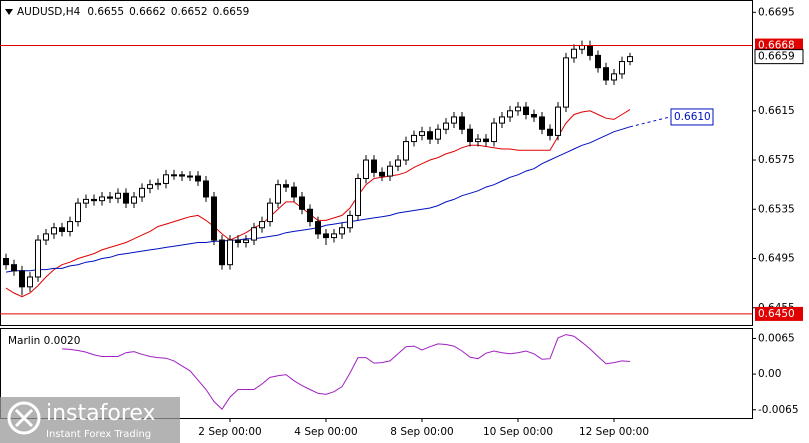 This screenshot has height=443, width=809. I want to click on level-label: 0.6450, so click(776, 314).